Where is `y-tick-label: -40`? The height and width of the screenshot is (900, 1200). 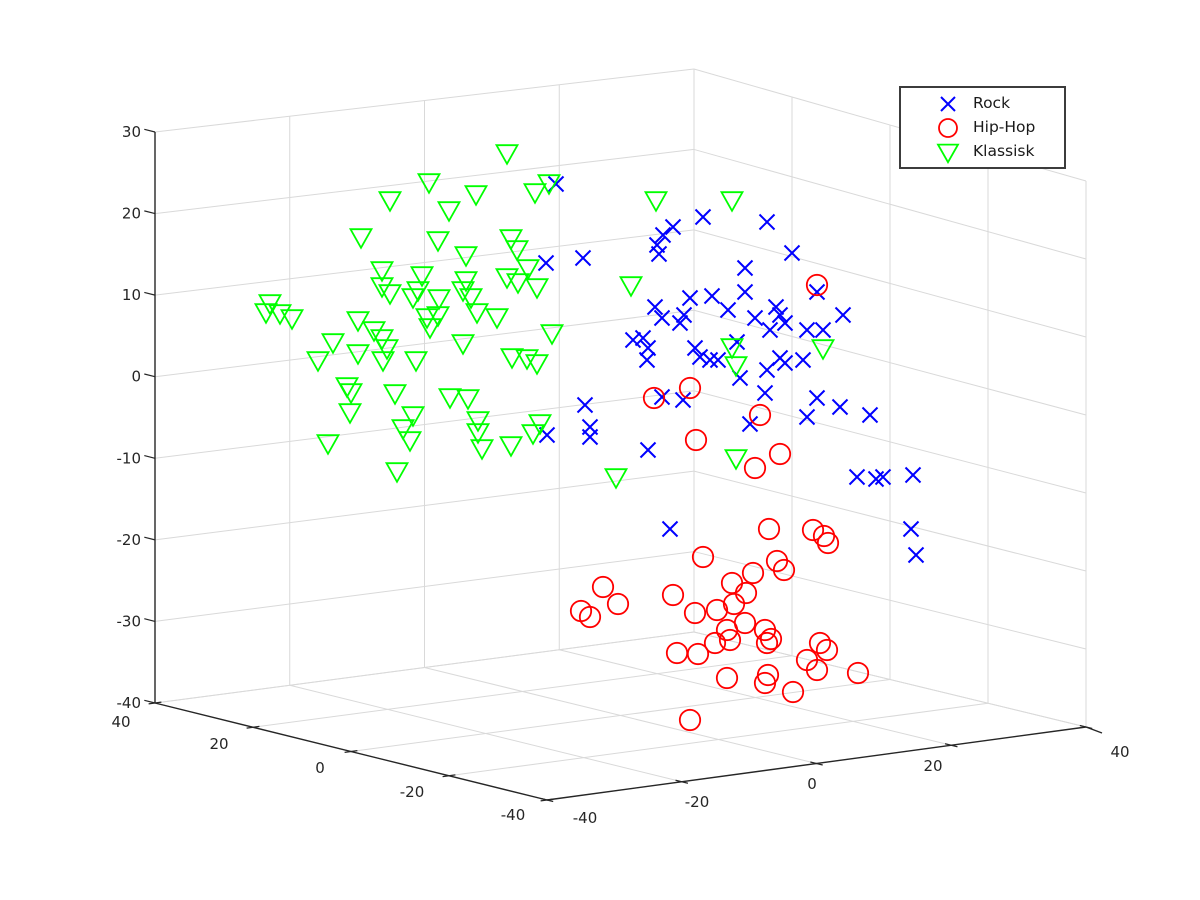
y-tick-label: -40 is located at coordinates (513, 815).